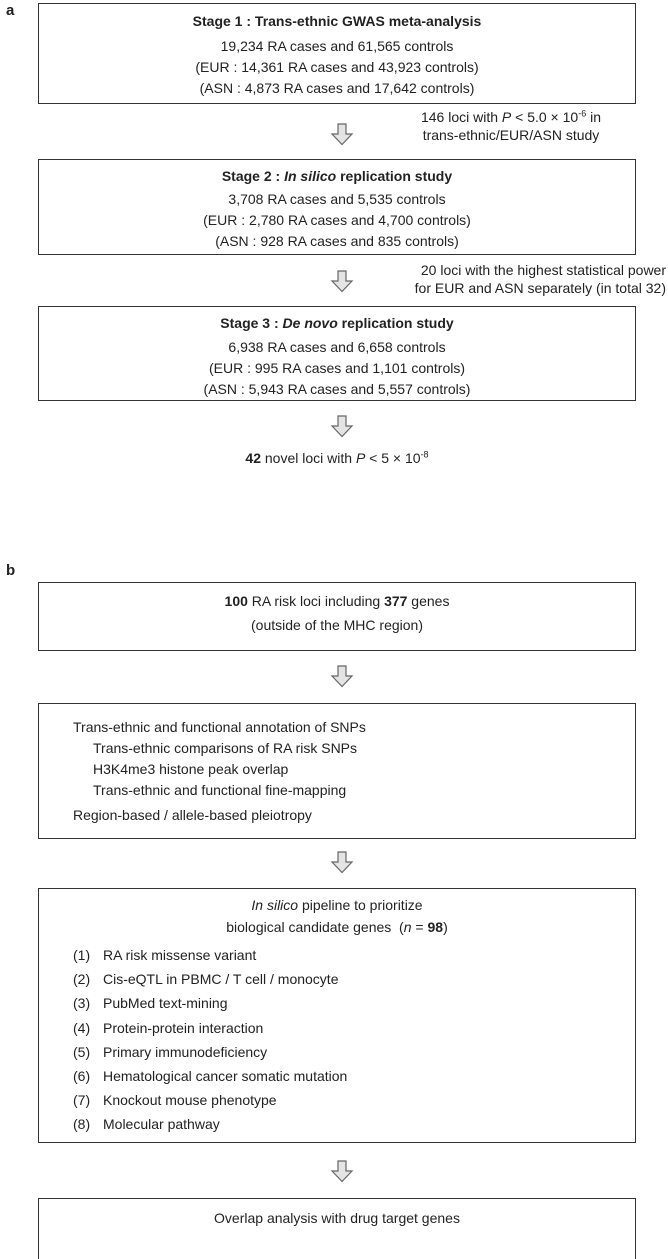  I want to click on item-text: Molecular pathway, so click(161, 1124).